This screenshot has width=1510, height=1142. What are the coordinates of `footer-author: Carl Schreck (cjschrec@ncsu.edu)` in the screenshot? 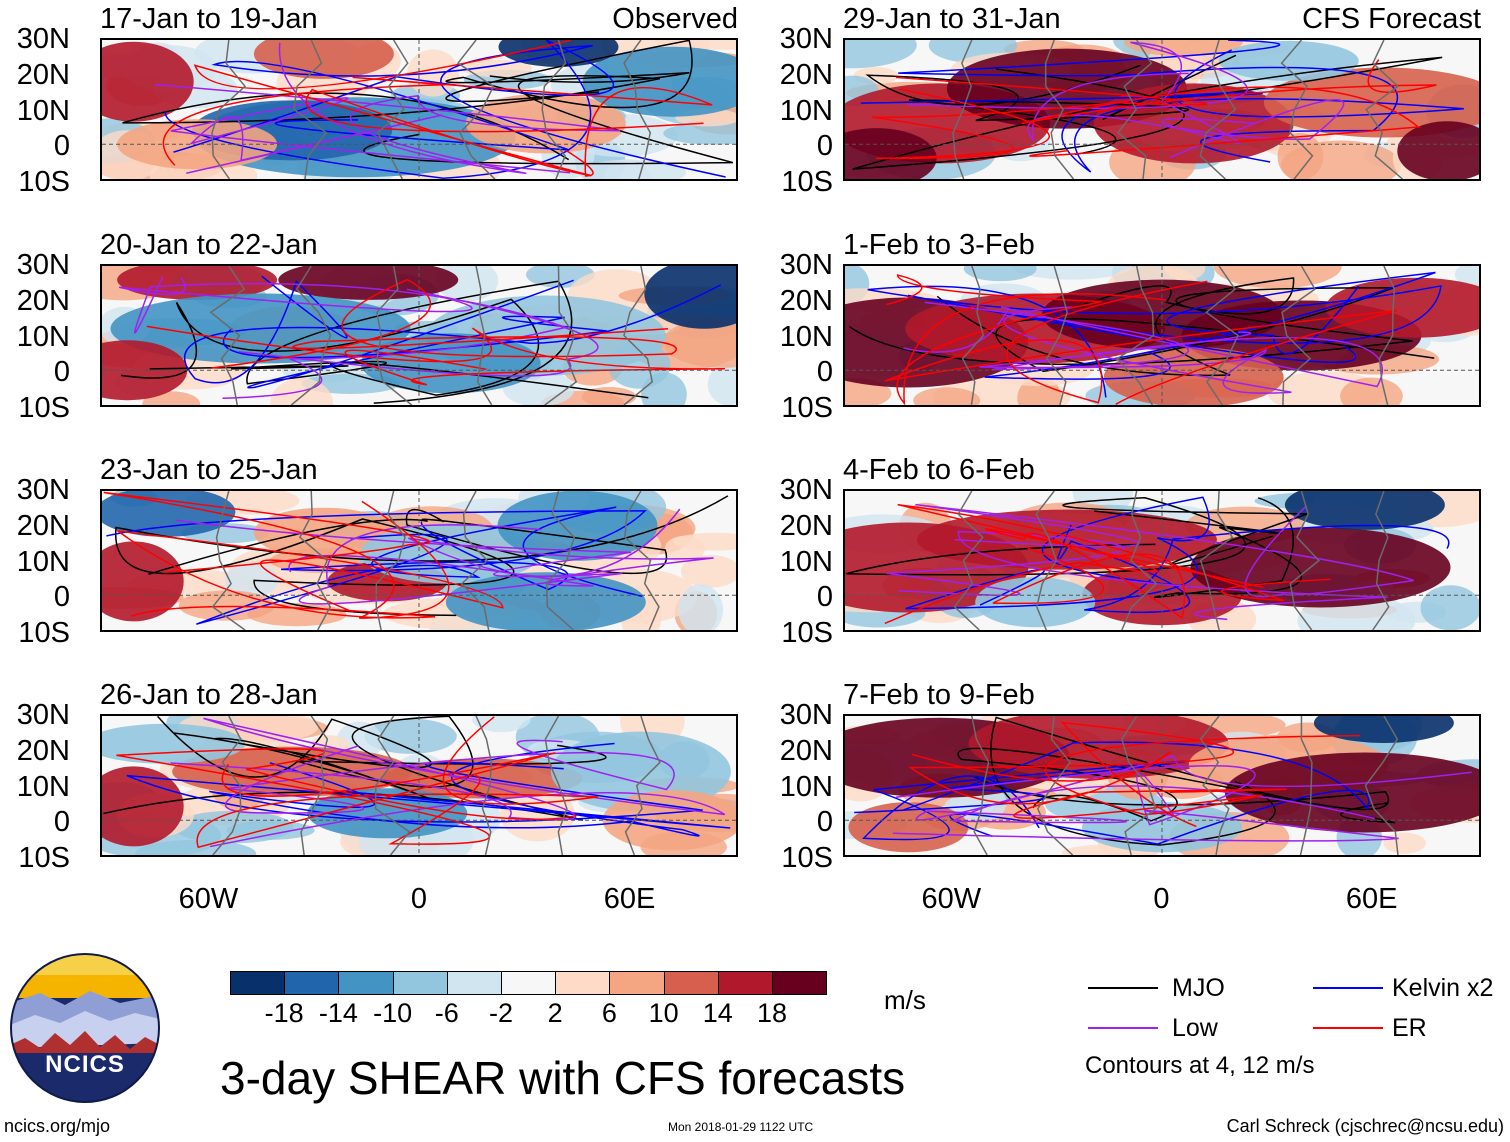 It's located at (1365, 1126).